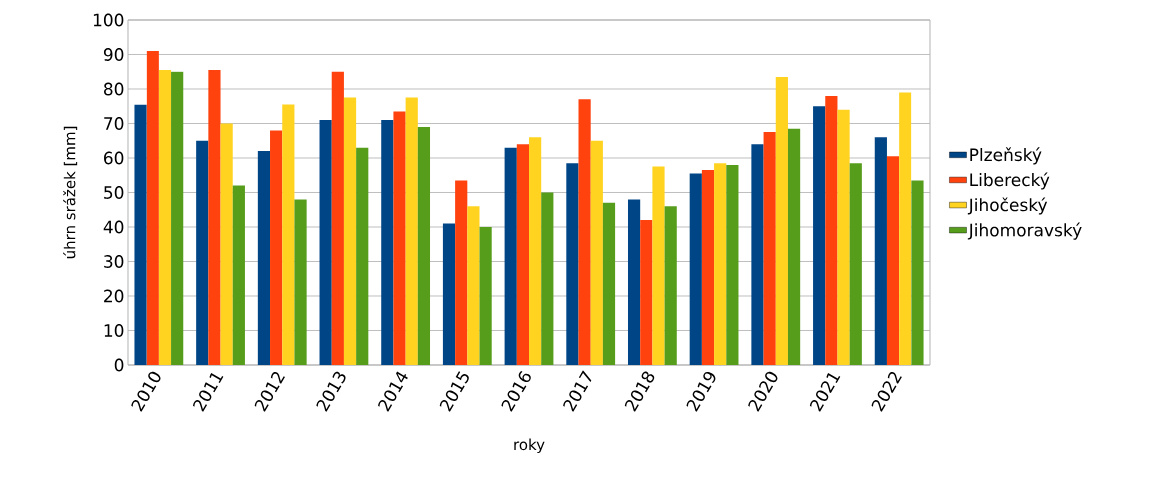 The image size is (1149, 497). What do you see at coordinates (119, 365) in the screenshot?
I see `y-tick-label: 0` at bounding box center [119, 365].